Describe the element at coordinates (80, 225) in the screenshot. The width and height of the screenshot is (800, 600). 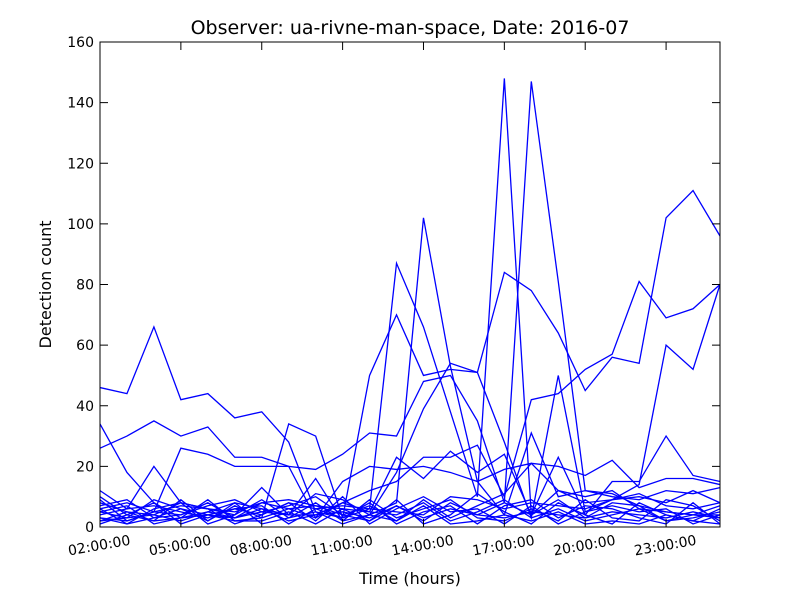
I see `y-tick-label: 100` at that location.